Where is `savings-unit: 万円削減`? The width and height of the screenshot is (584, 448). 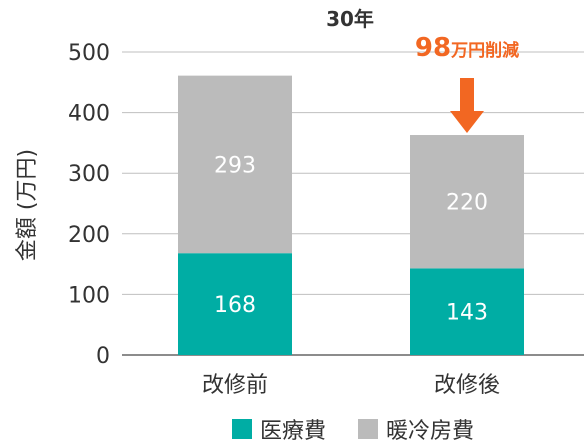
savings-unit: 万円削減 is located at coordinates (484, 50).